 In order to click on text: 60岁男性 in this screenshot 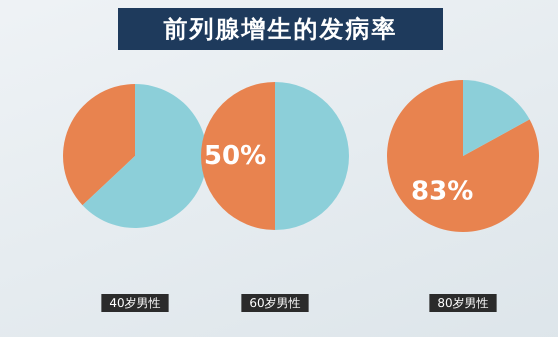, I will do `click(275, 303)`.